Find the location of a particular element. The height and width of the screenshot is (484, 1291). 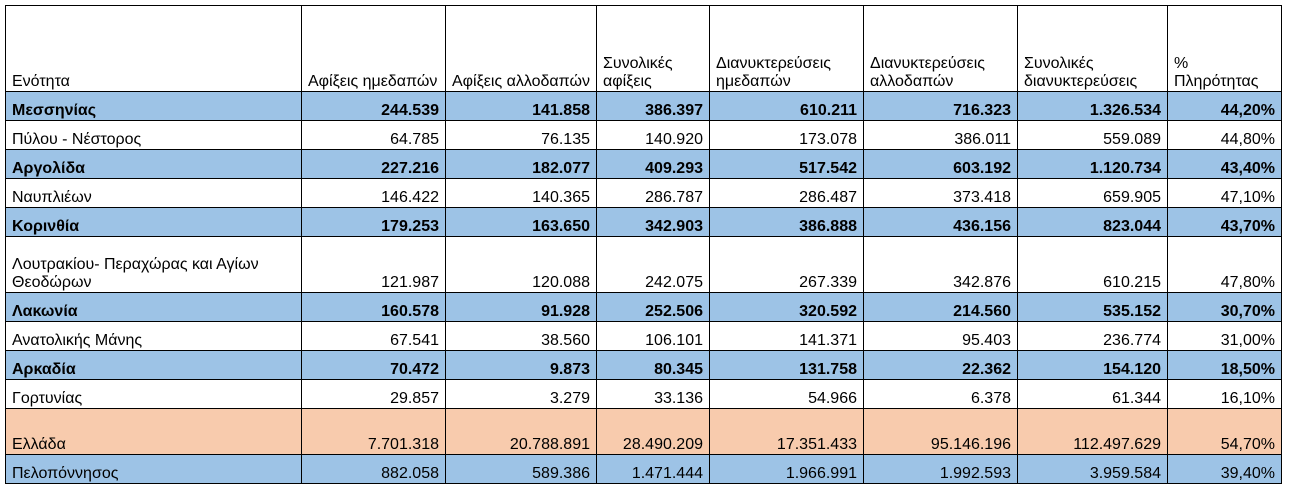

cell-total-overnights: 659.905 is located at coordinates (1092, 193).